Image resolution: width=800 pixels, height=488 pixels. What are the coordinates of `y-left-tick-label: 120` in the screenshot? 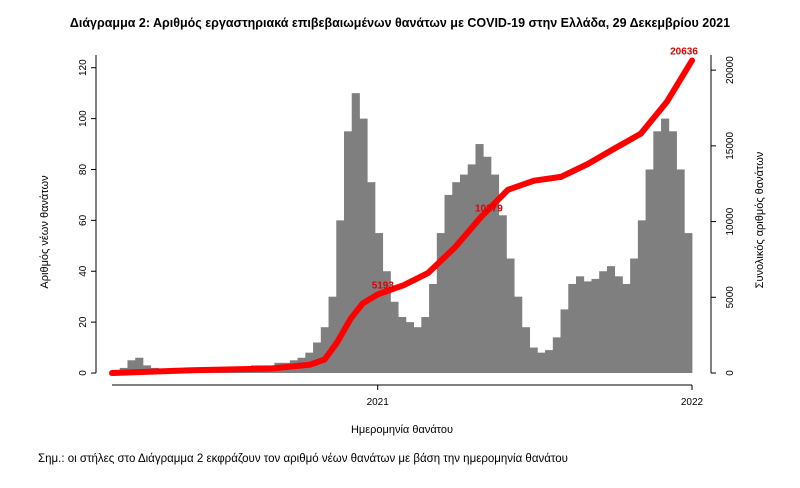 It's located at (83, 67).